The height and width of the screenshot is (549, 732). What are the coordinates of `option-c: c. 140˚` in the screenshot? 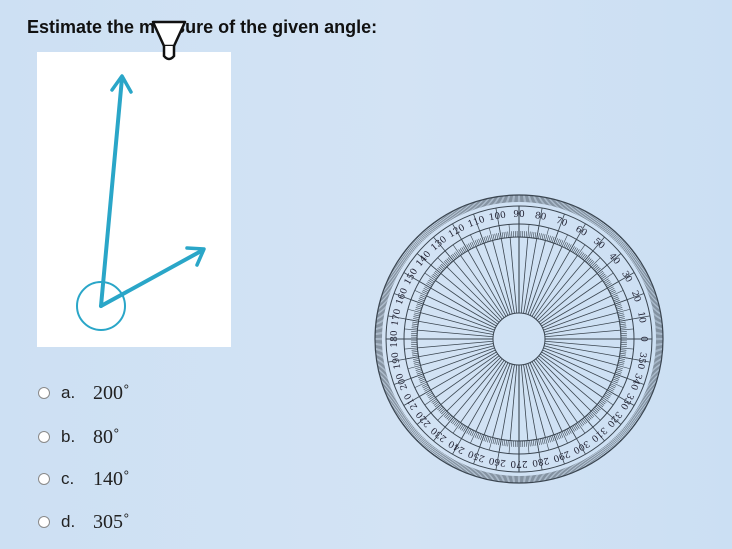 It's located at (84, 479).